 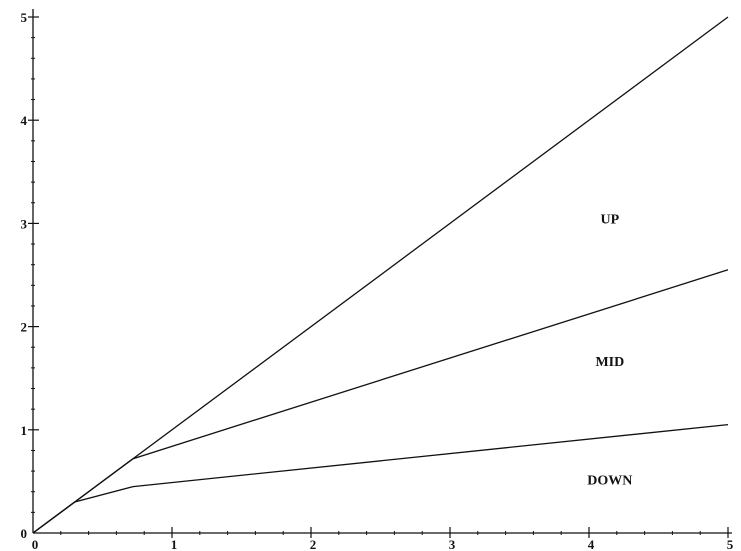 I want to click on y-tick-label: 2, so click(x=24, y=327).